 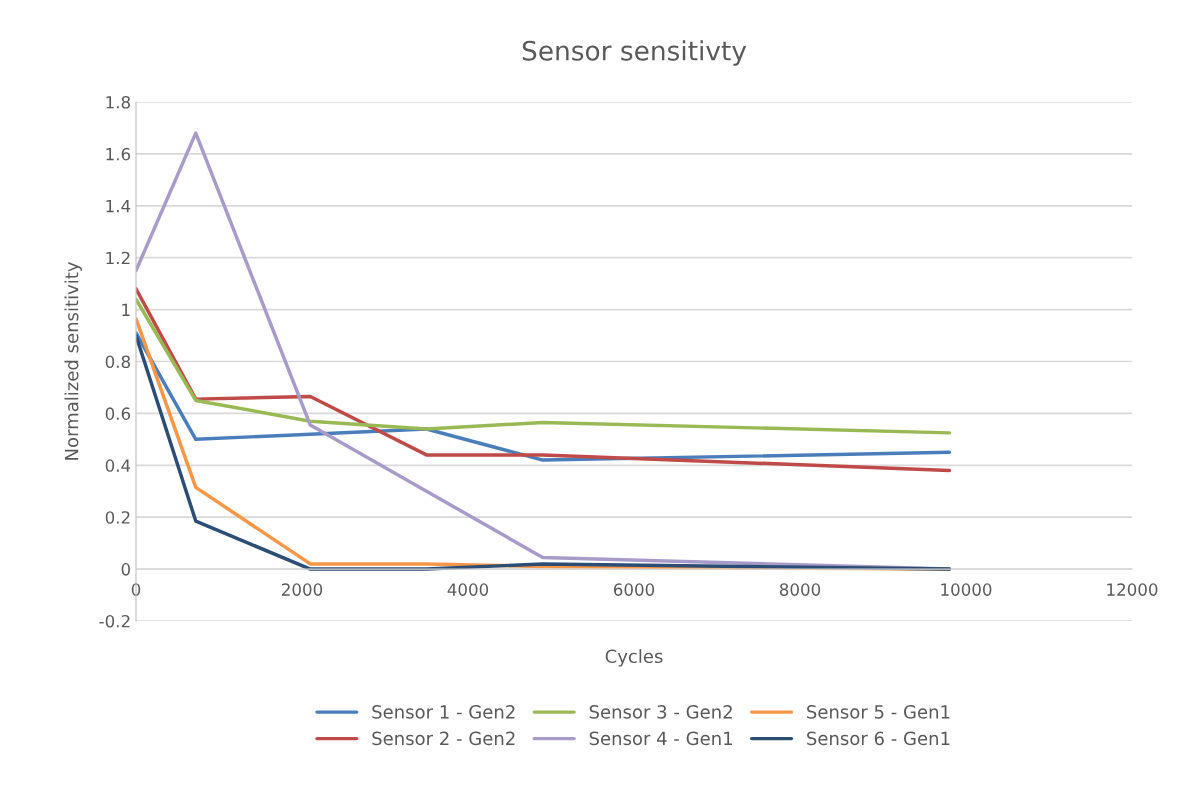 I want to click on y-tick-label: 1, so click(x=126, y=309).